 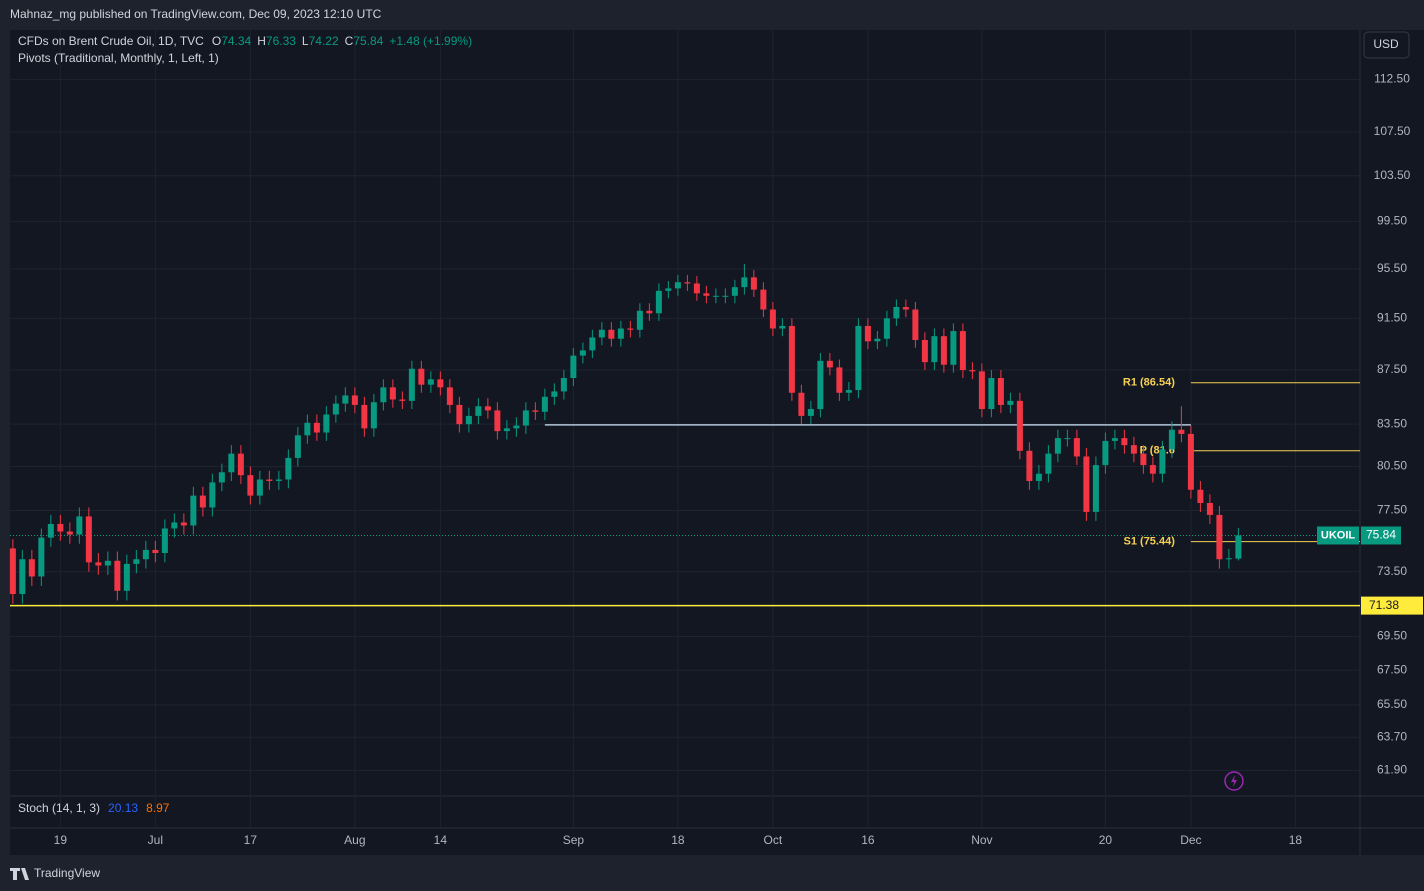 What do you see at coordinates (67, 873) in the screenshot?
I see `brand: TradingView` at bounding box center [67, 873].